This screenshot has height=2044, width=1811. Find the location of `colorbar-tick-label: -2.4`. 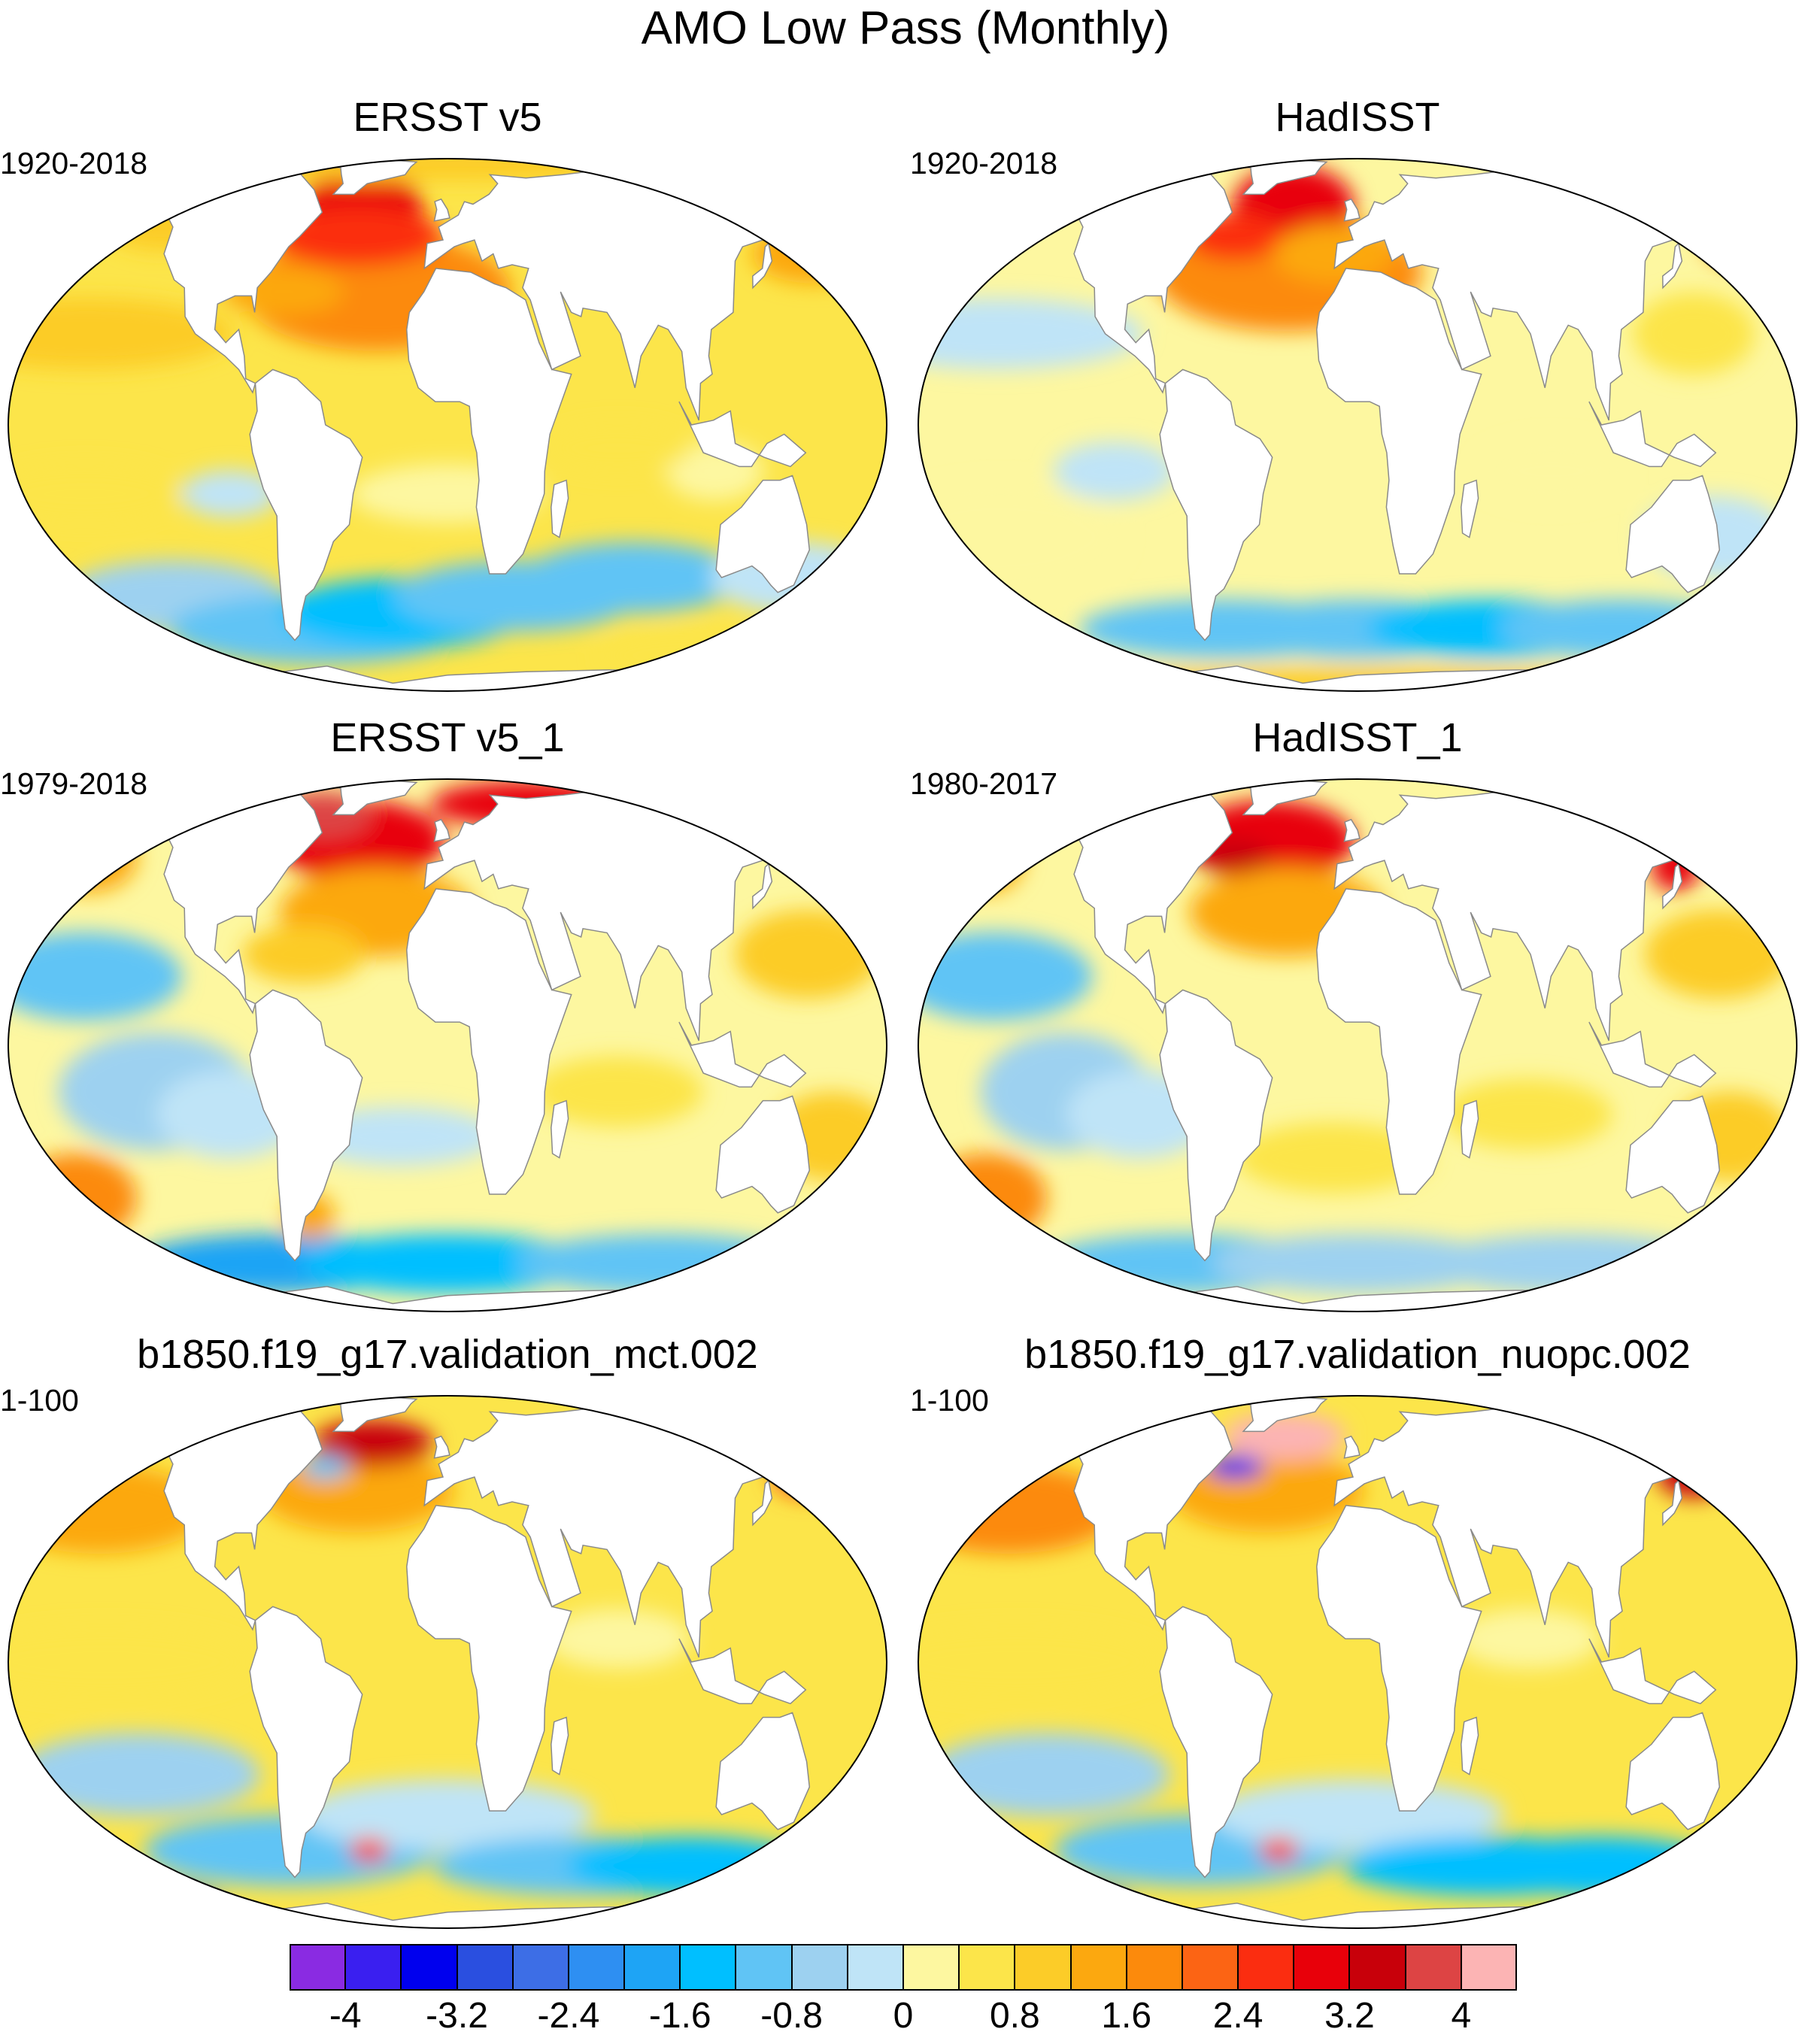

colorbar-tick-label: -2.4 is located at coordinates (568, 2016).